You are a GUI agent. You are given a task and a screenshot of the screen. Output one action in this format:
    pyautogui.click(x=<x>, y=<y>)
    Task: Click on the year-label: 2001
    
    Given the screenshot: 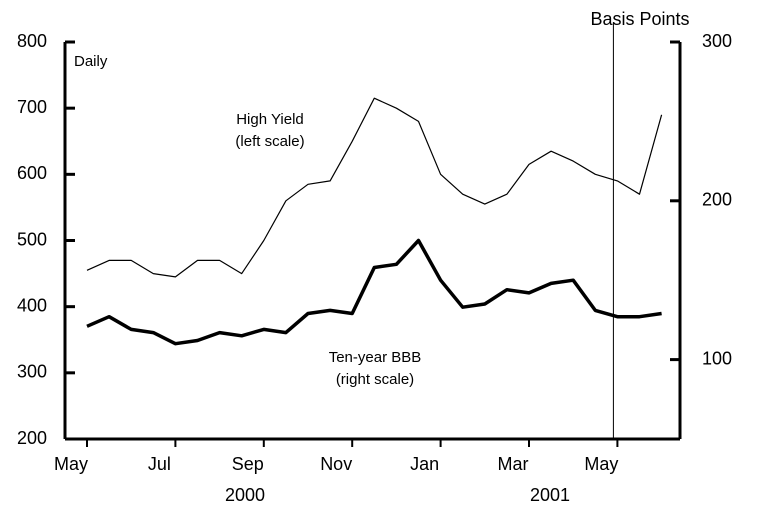 What is the action you would take?
    pyautogui.click(x=550, y=495)
    